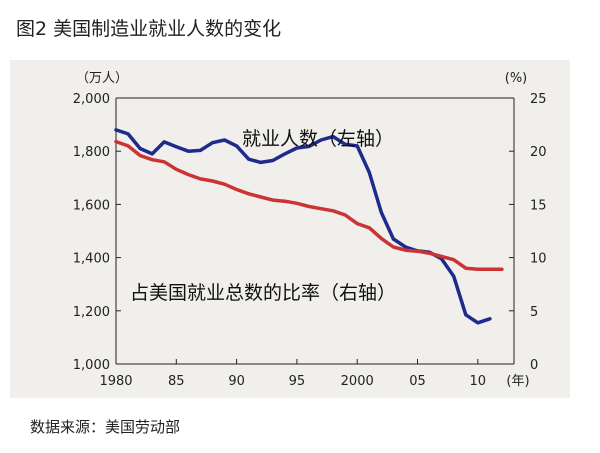 The image size is (600, 453). I want to click on y-right-tick-label: 15, so click(538, 205).